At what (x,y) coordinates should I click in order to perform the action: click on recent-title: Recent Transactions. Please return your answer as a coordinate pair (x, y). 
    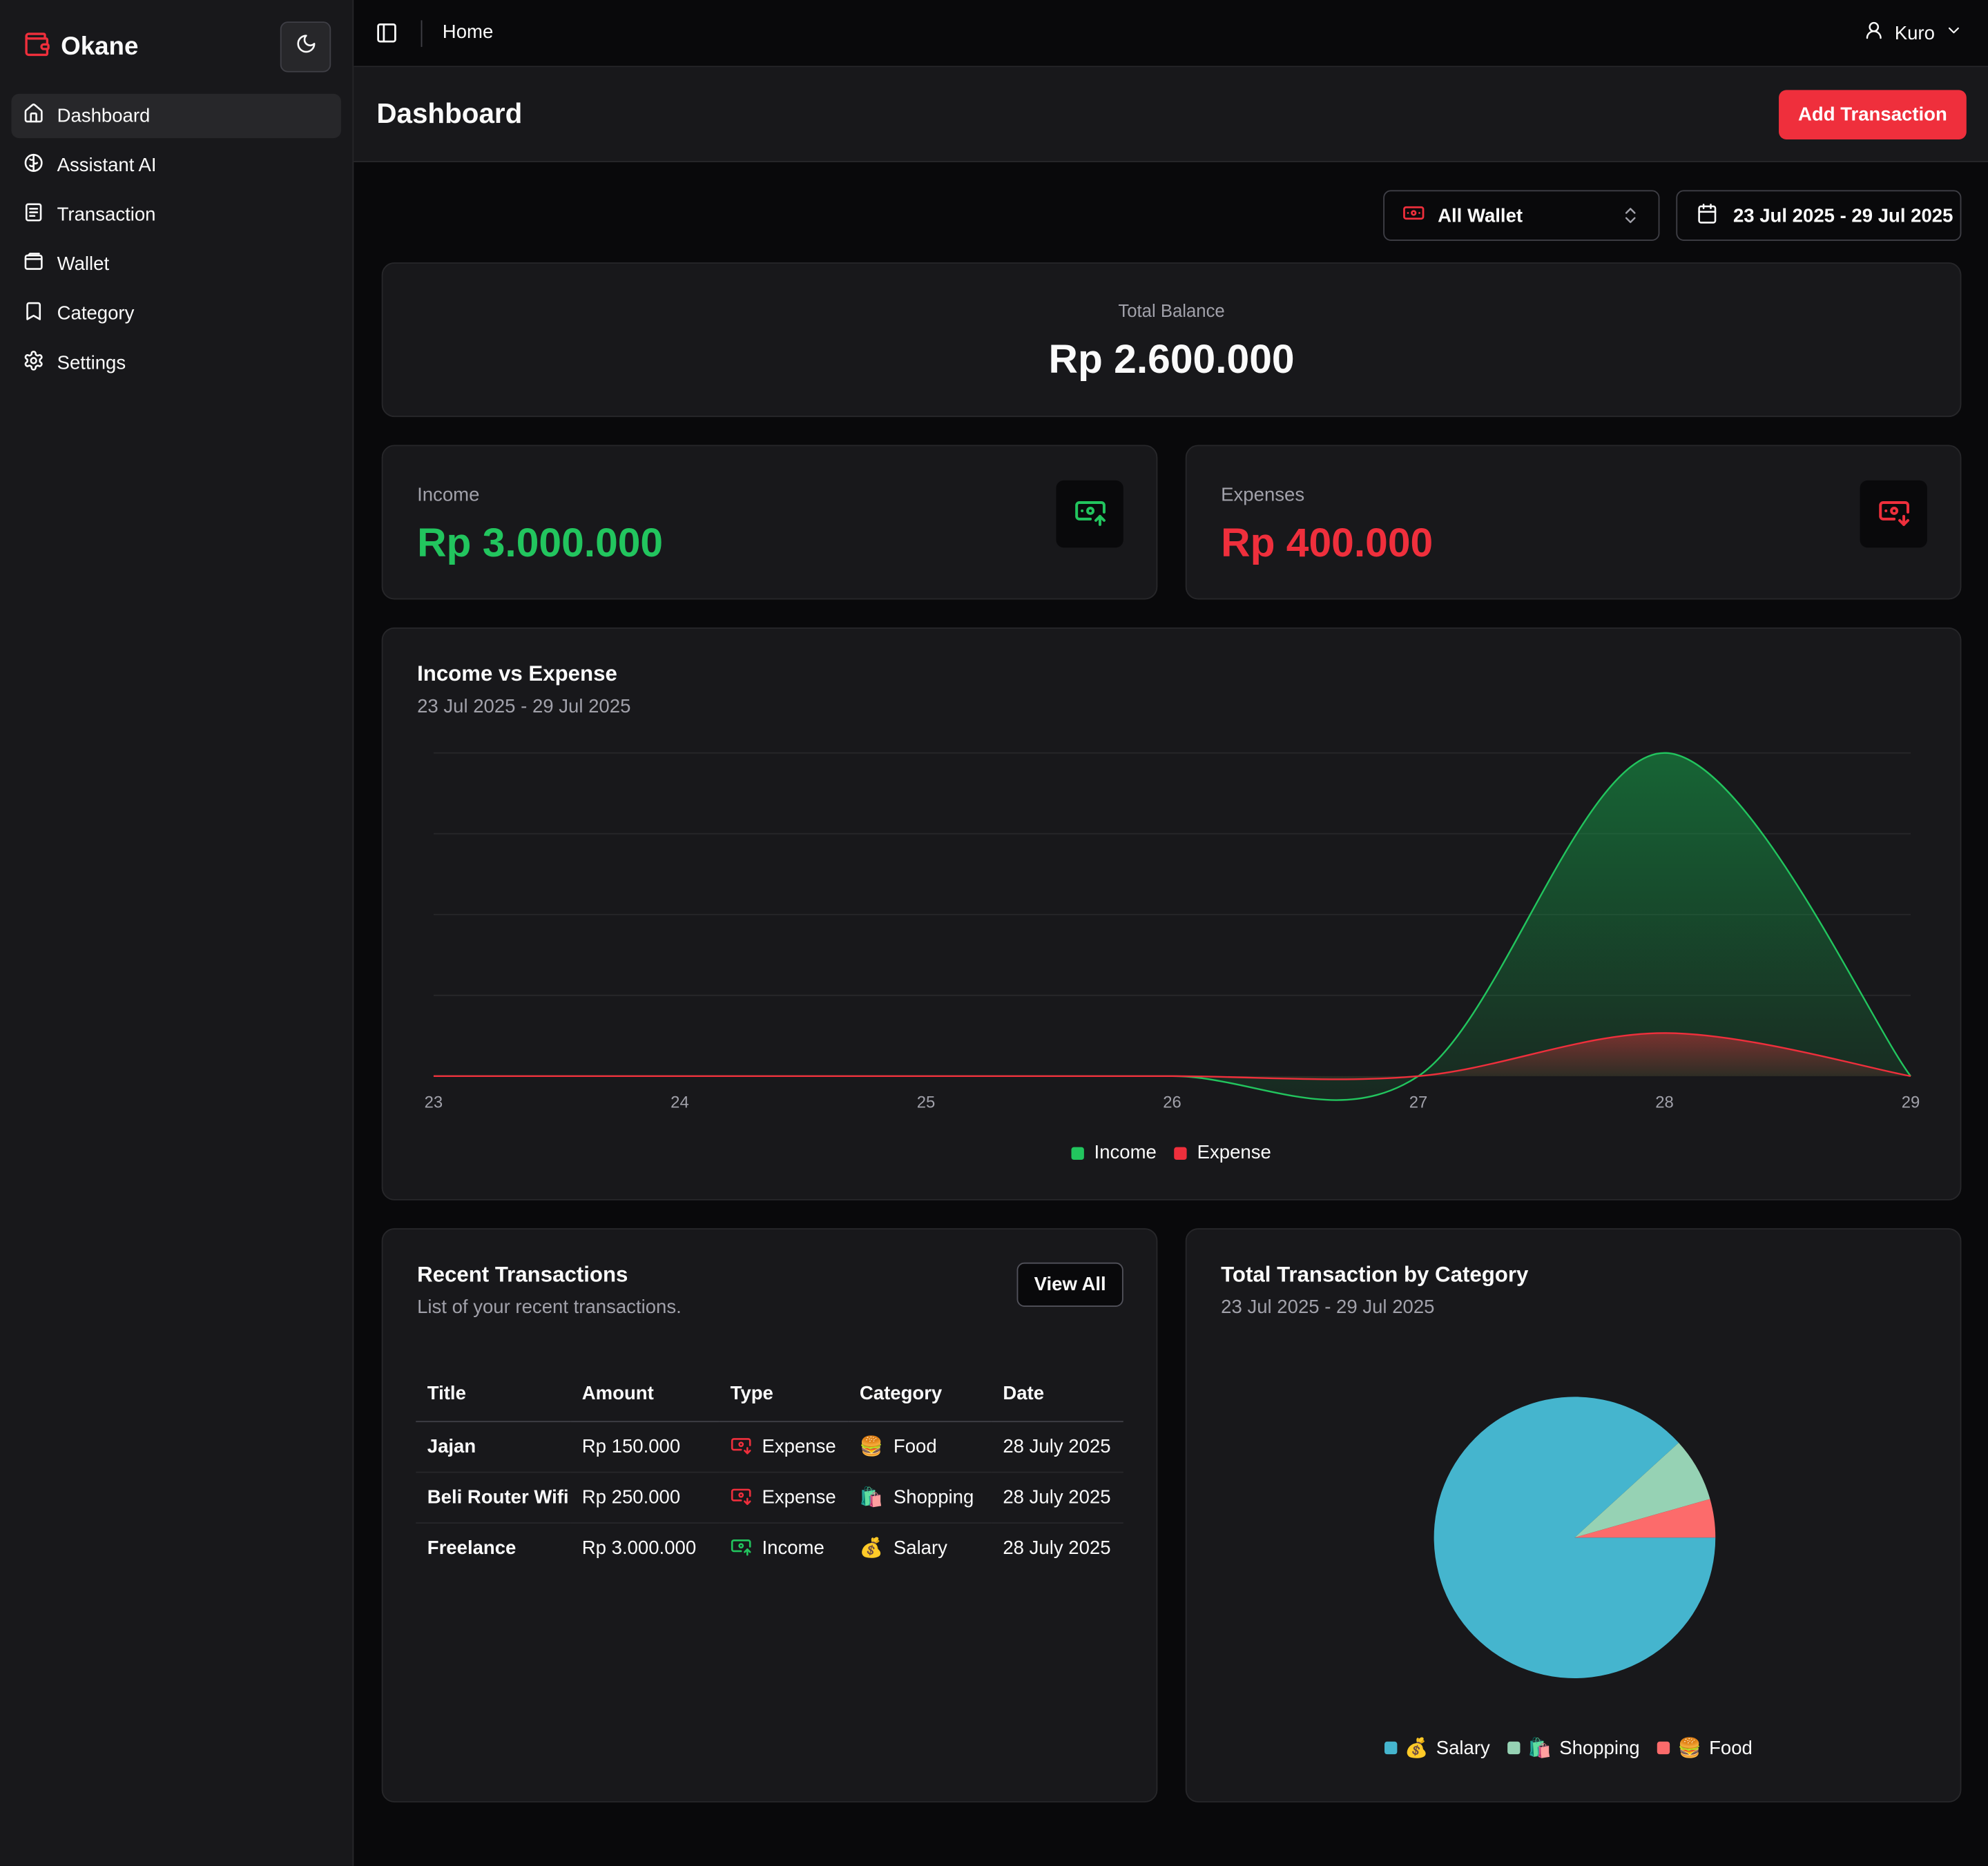
    Looking at the image, I should click on (523, 1274).